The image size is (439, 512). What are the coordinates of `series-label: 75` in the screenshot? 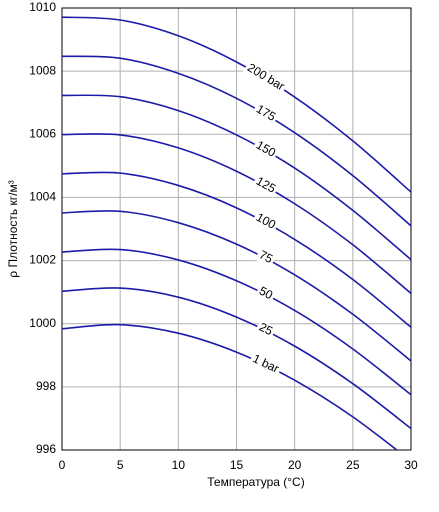 It's located at (266, 256).